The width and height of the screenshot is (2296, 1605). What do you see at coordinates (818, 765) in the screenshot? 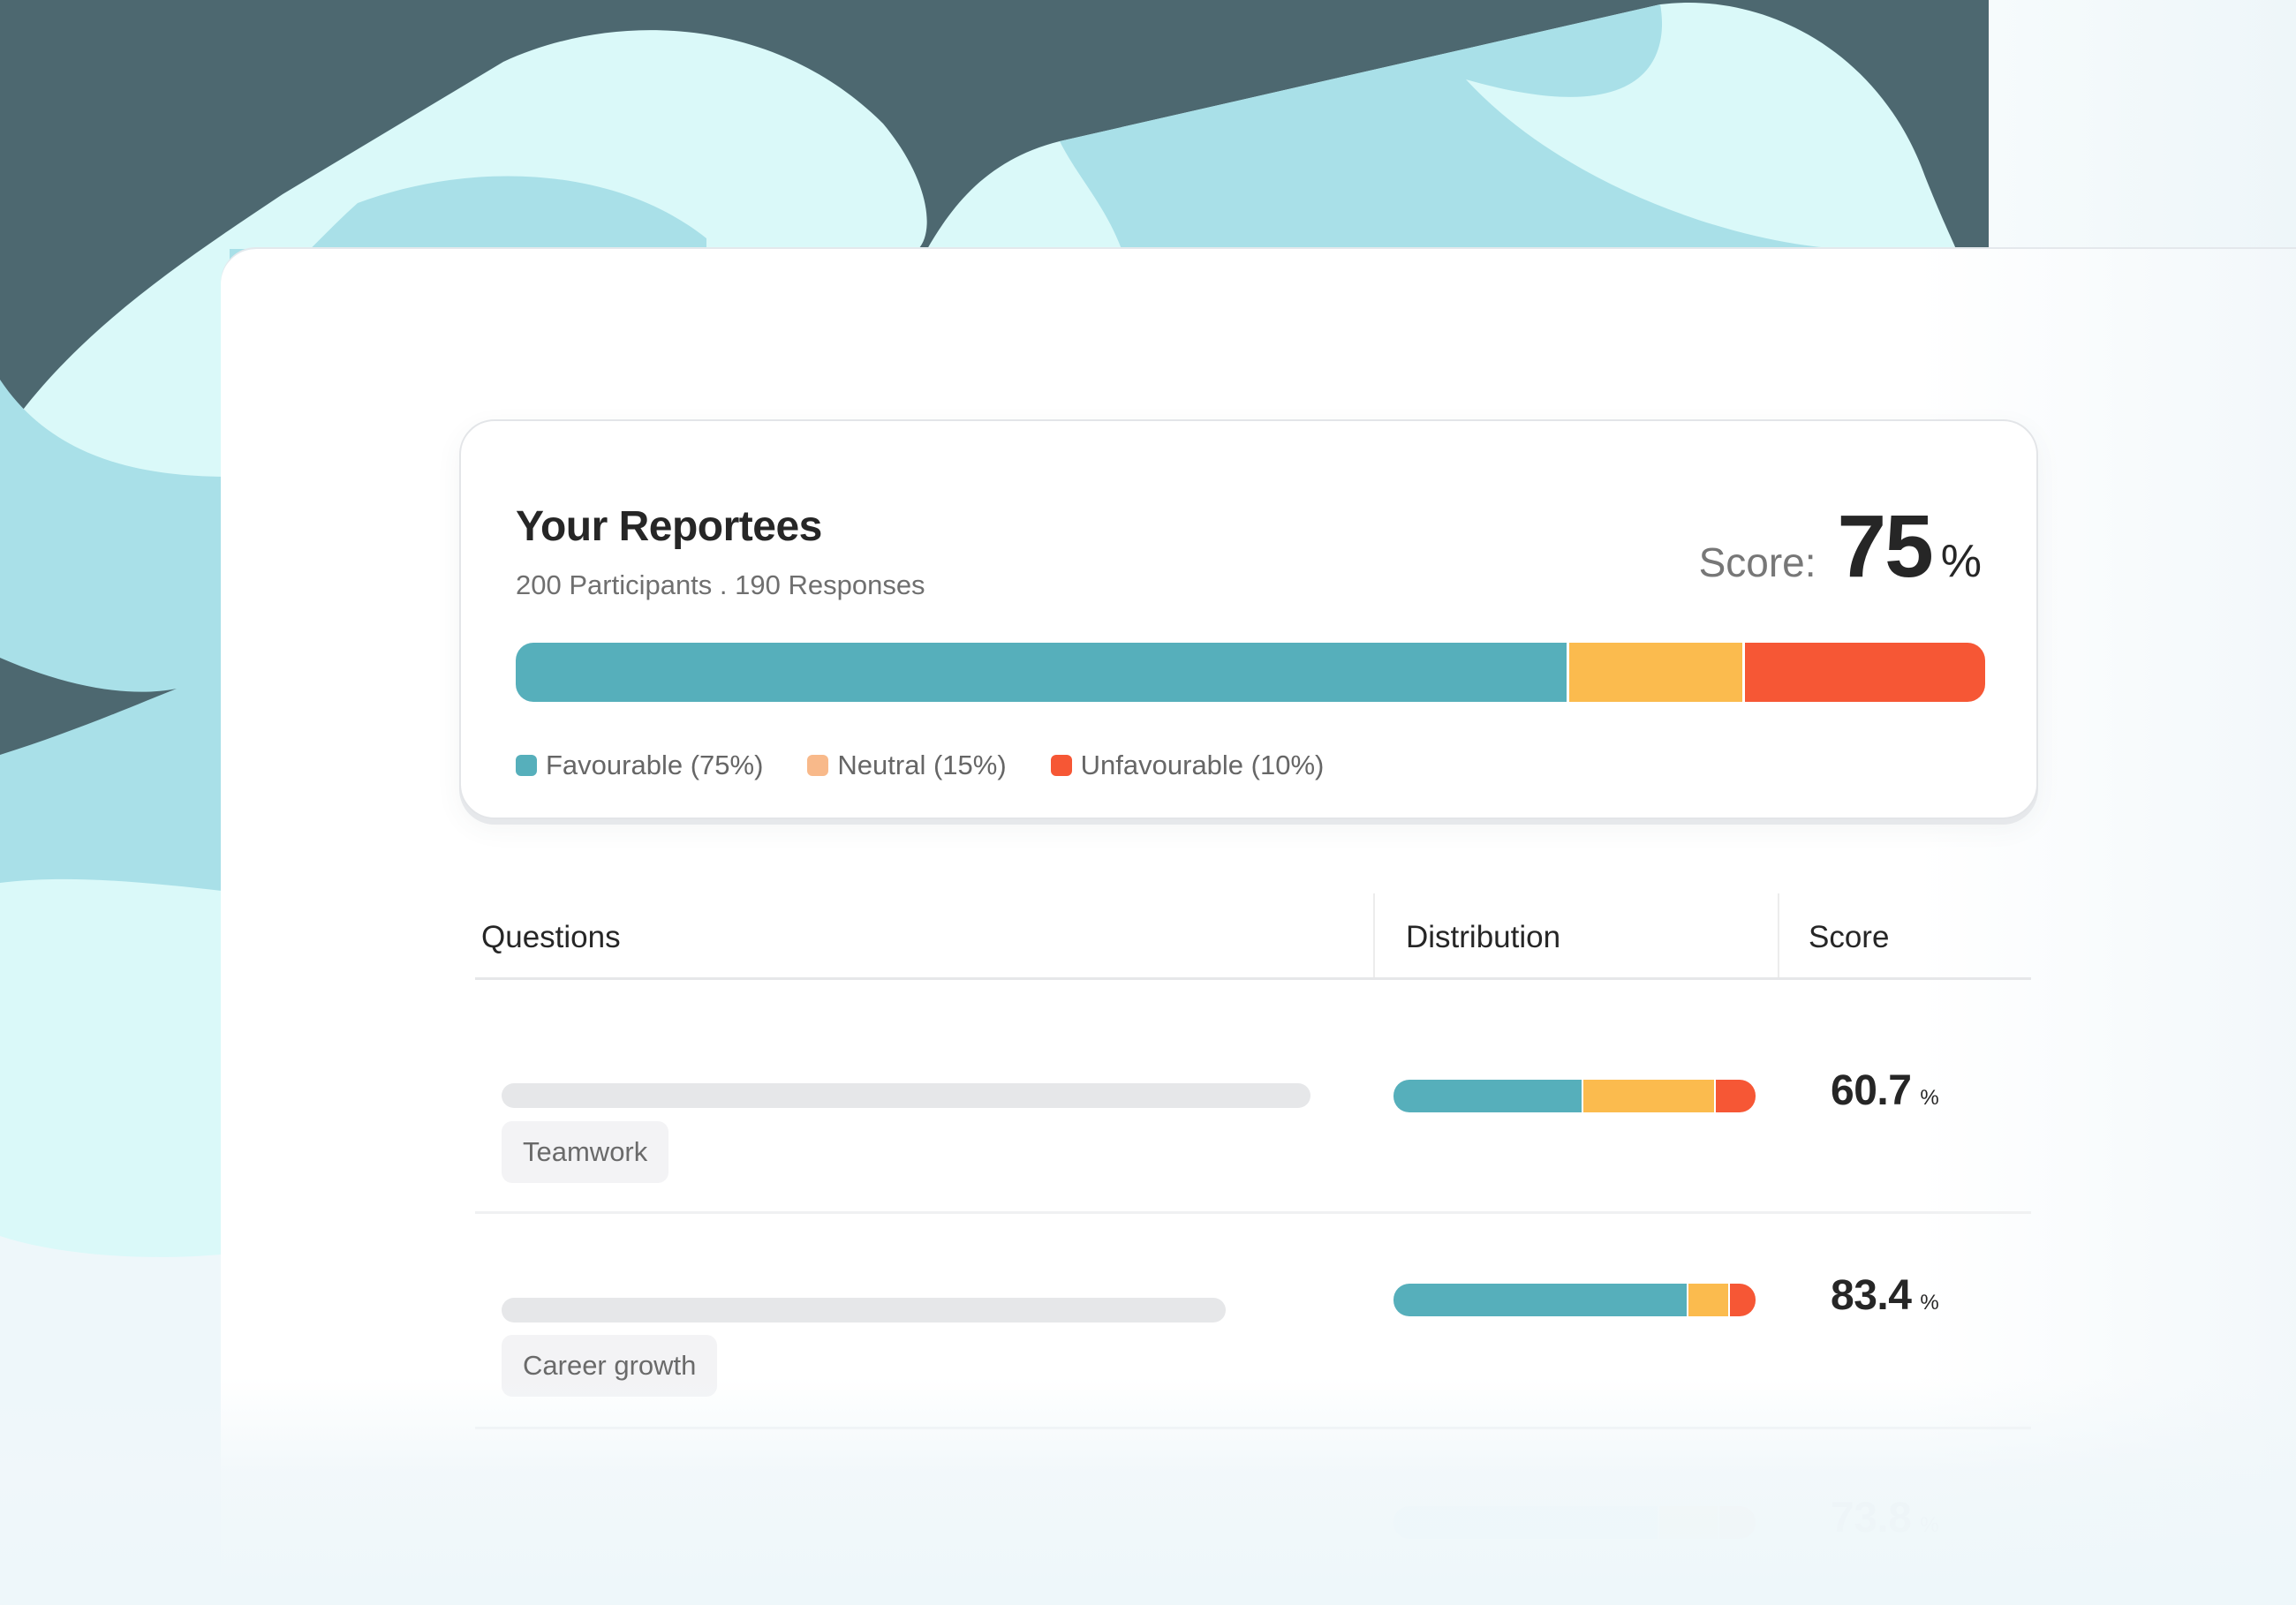
I see `neutral-swatch-icon` at bounding box center [818, 765].